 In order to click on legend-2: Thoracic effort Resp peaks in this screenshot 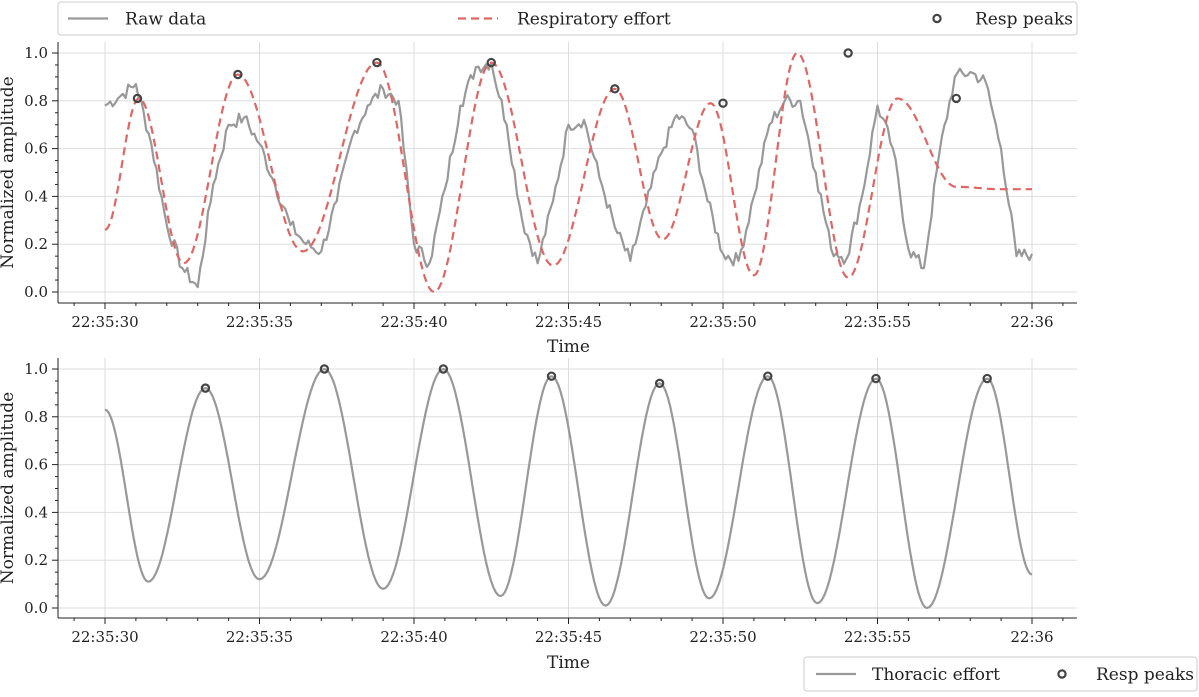, I will do `click(1000, 674)`.